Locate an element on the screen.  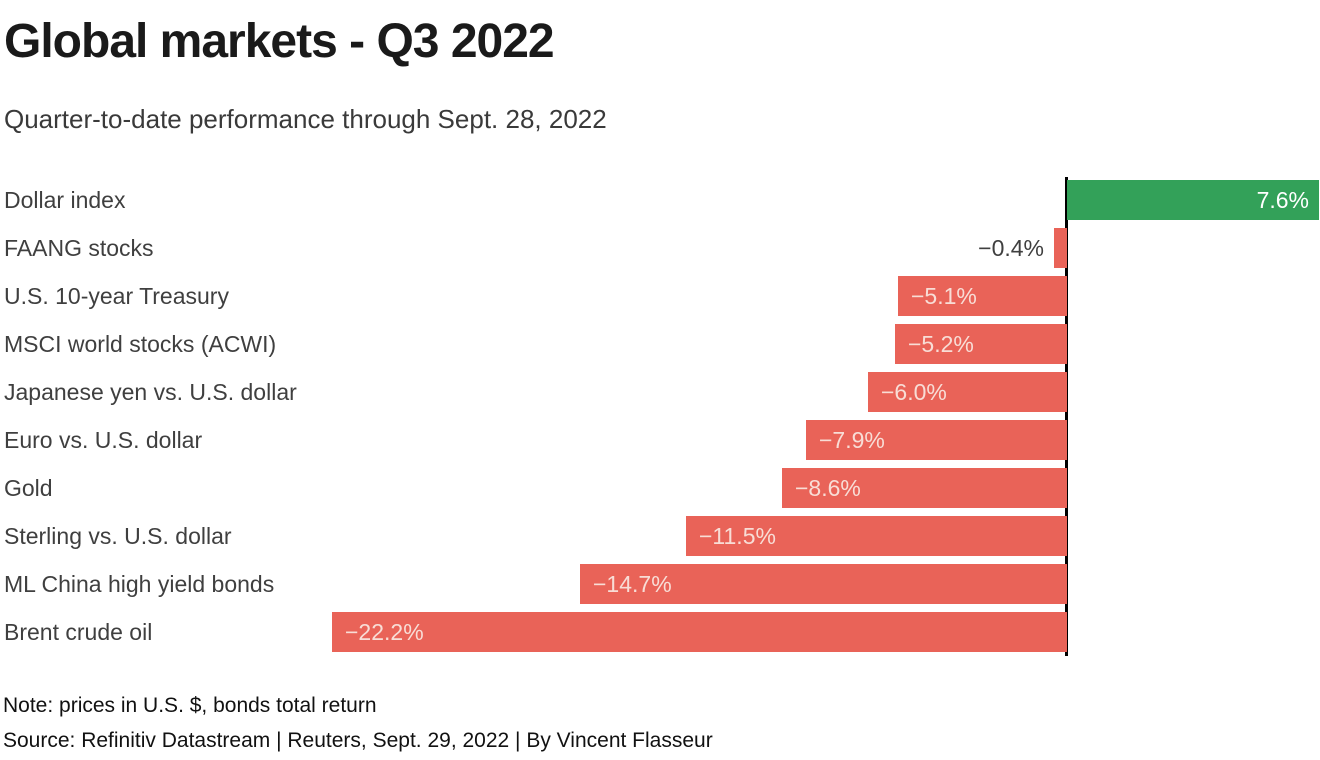
value-label-gold: −8.6% is located at coordinates (828, 488).